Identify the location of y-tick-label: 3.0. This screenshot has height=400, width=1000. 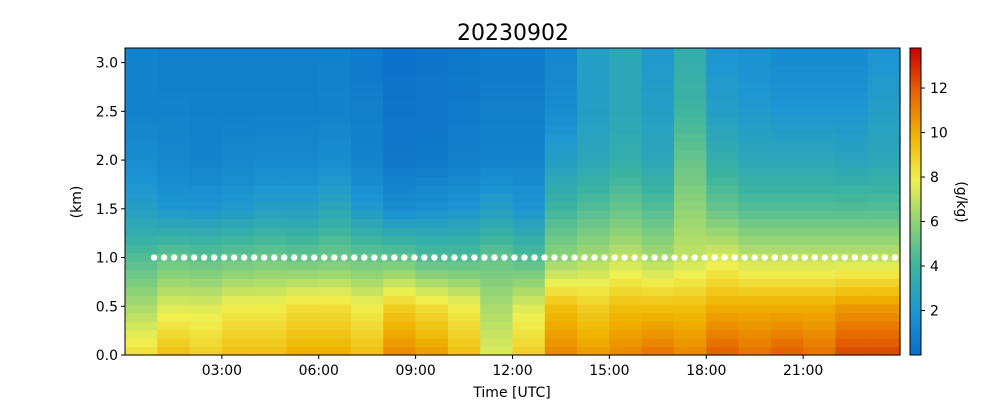
(107, 64).